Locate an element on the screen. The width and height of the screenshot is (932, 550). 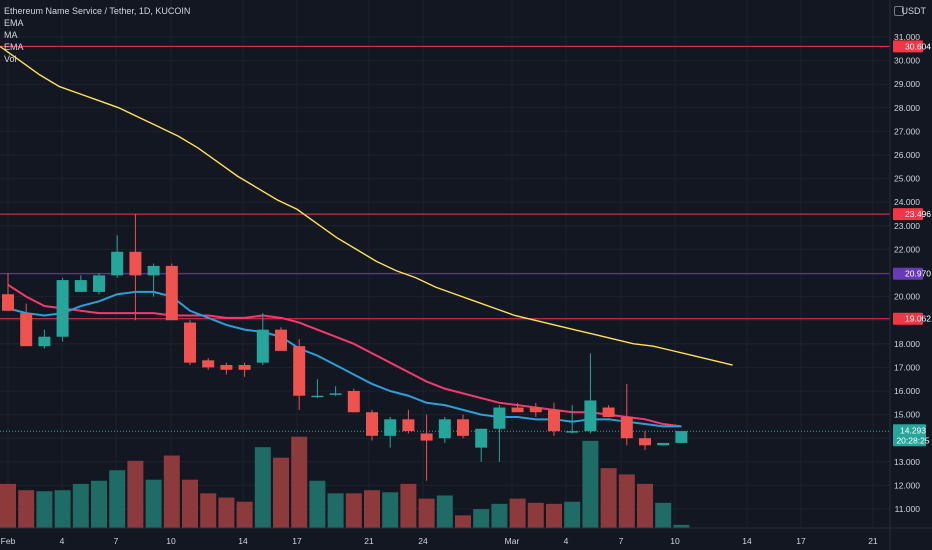
last-price-tag is located at coordinates (909, 435).